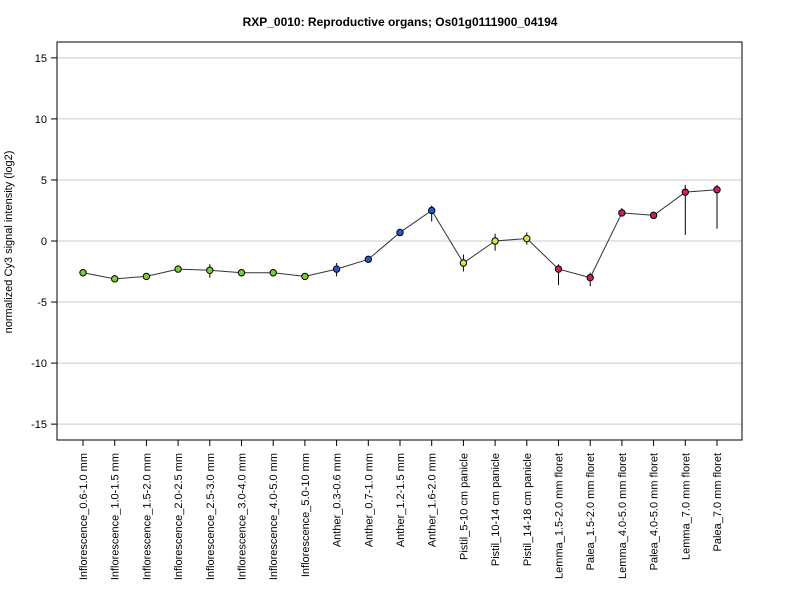 Image resolution: width=800 pixels, height=600 pixels. Describe the element at coordinates (44, 181) in the screenshot. I see `y-tick-label: 5` at that location.